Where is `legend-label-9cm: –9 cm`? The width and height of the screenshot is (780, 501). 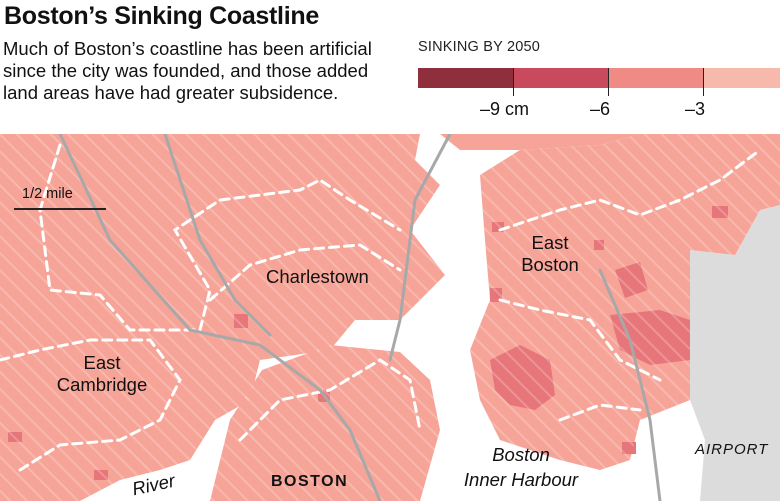 legend-label-9cm: –9 cm is located at coordinates (505, 109).